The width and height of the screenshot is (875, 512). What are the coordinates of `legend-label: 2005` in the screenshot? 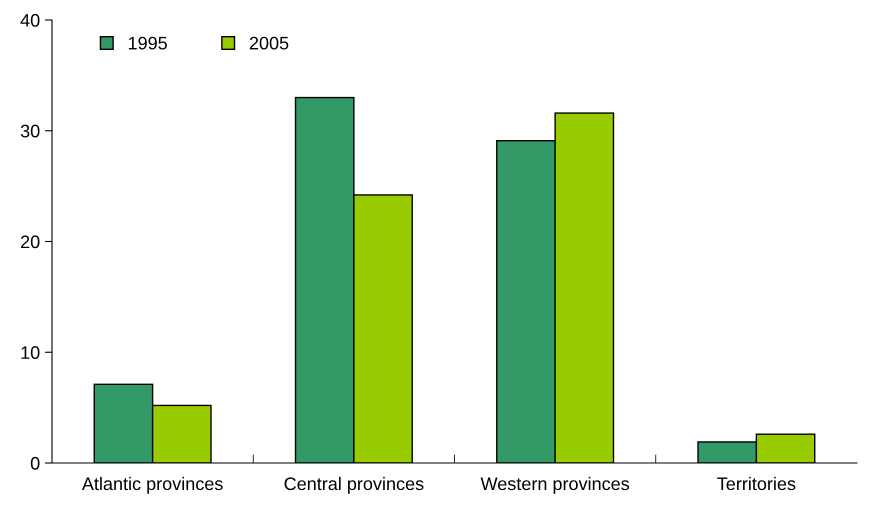 It's located at (269, 43).